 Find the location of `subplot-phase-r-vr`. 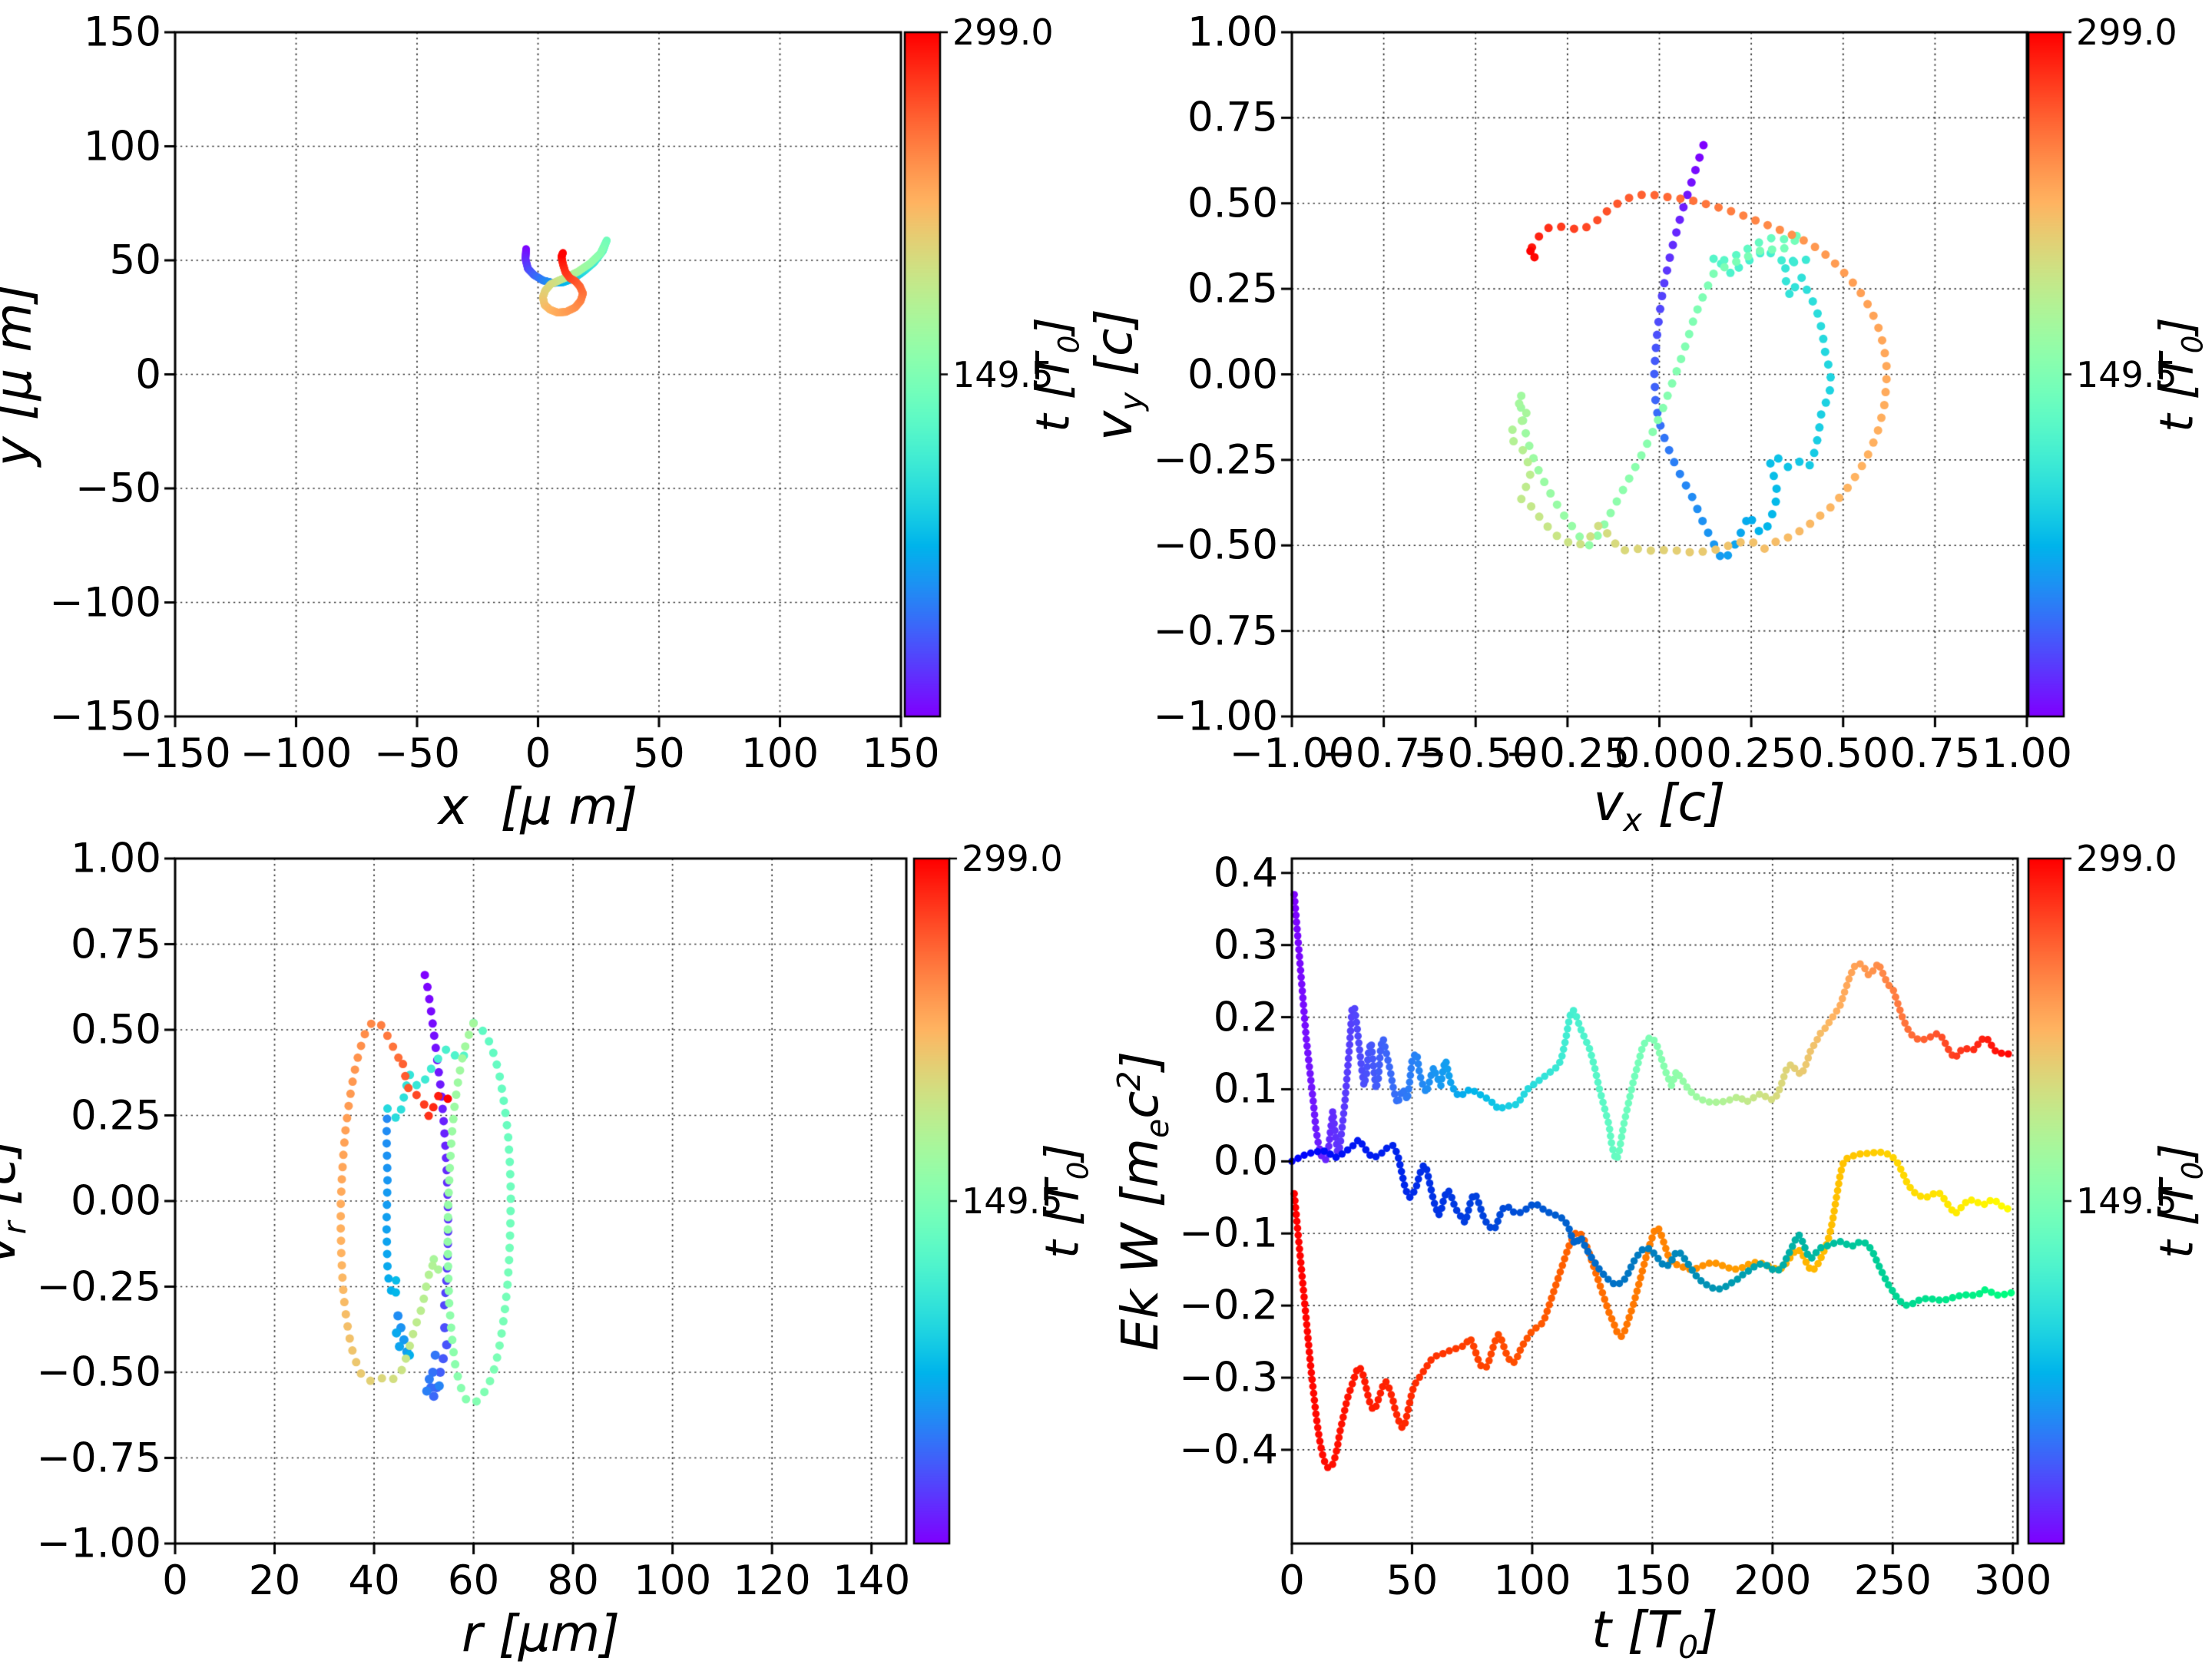

subplot-phase-r-vr is located at coordinates (541, 1201).